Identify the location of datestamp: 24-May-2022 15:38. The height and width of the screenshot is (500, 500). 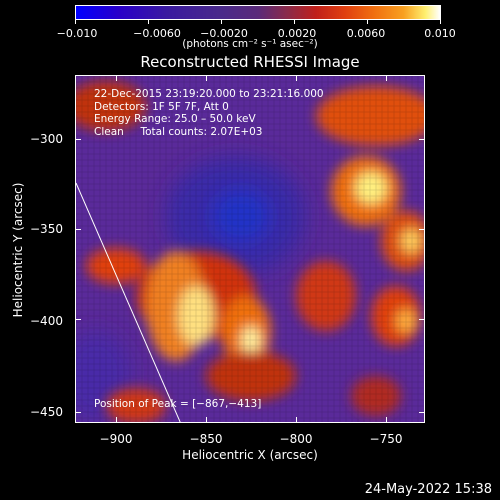
(428, 489).